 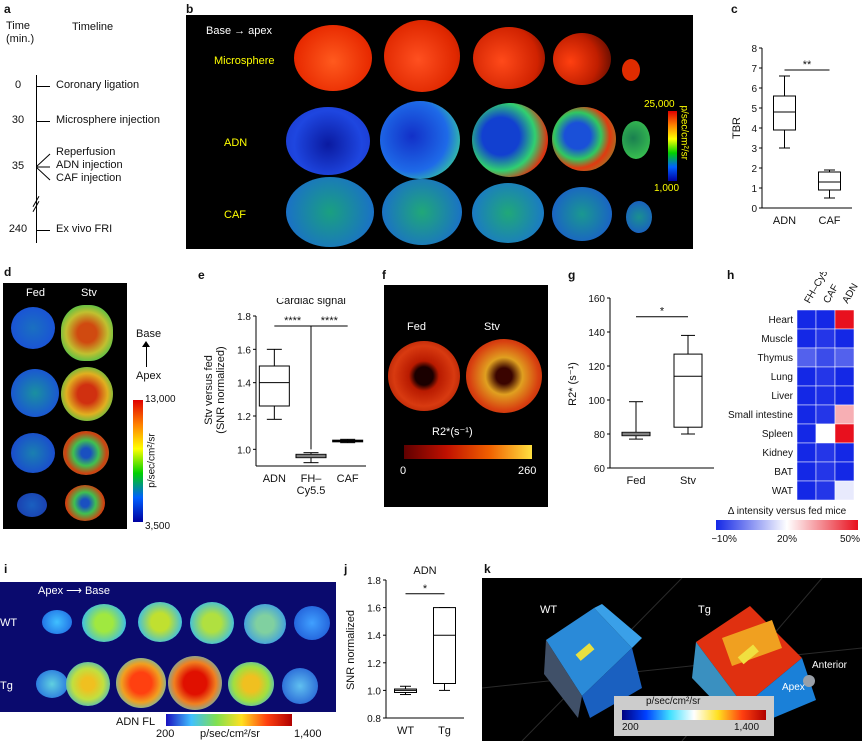 I want to click on y-tick-label: 7, so click(x=754, y=69).